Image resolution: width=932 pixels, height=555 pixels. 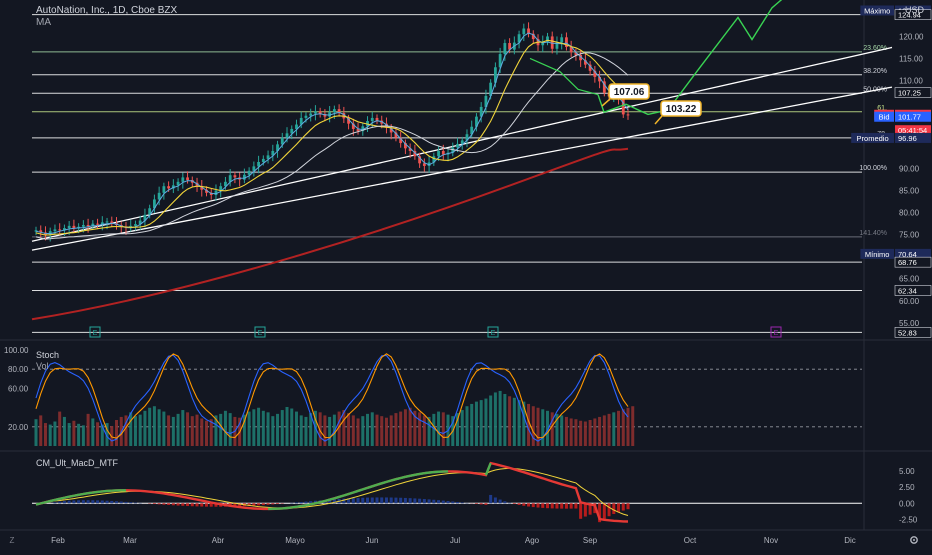 I want to click on price-tag-label: Mínimo, so click(x=877, y=254).